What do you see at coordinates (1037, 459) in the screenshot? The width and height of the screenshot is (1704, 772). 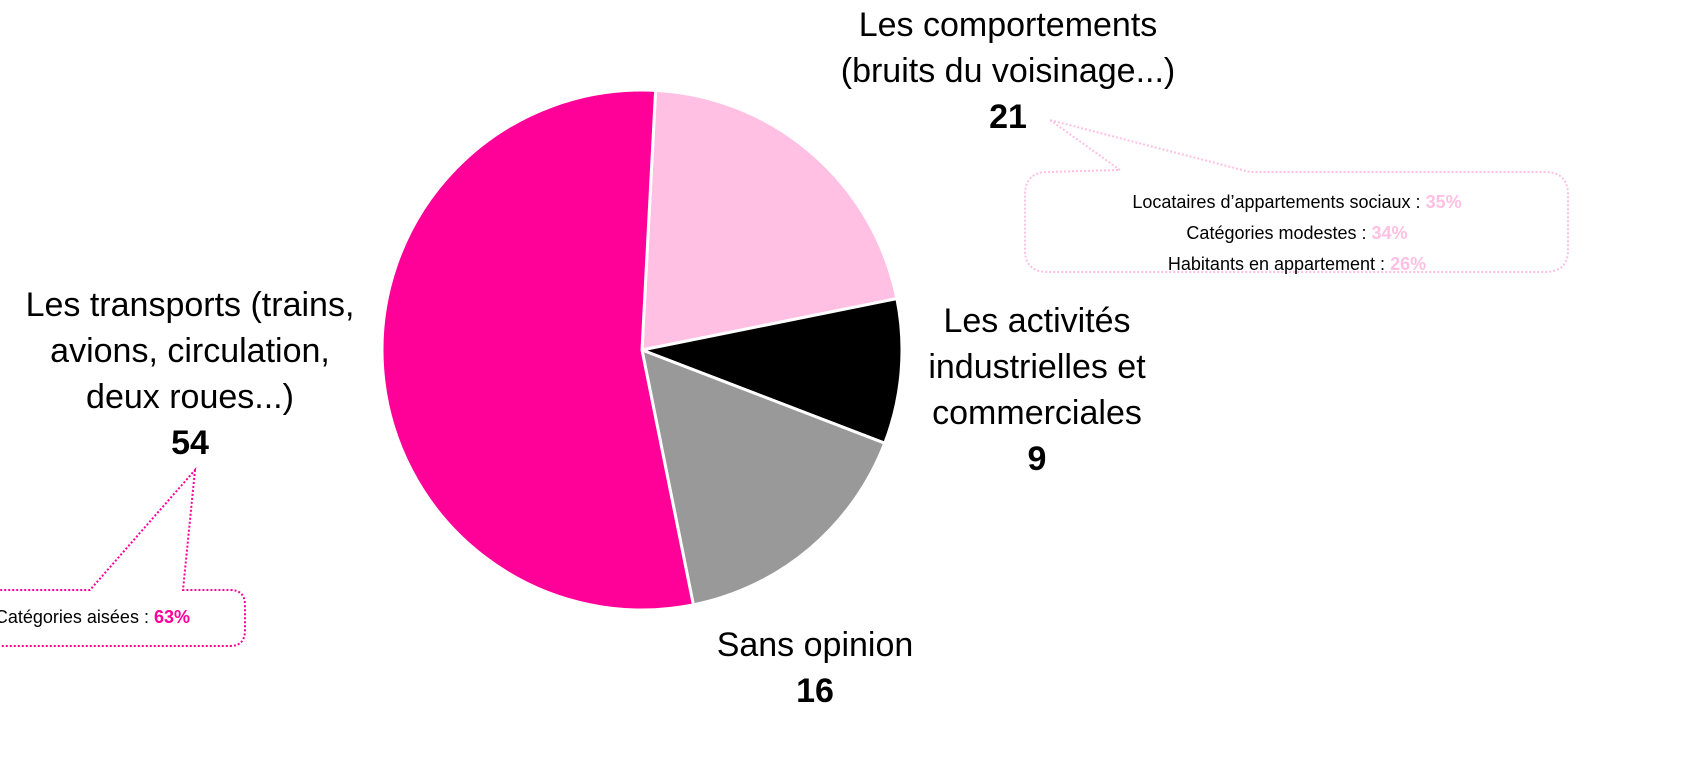 I see `slice-value: 9` at bounding box center [1037, 459].